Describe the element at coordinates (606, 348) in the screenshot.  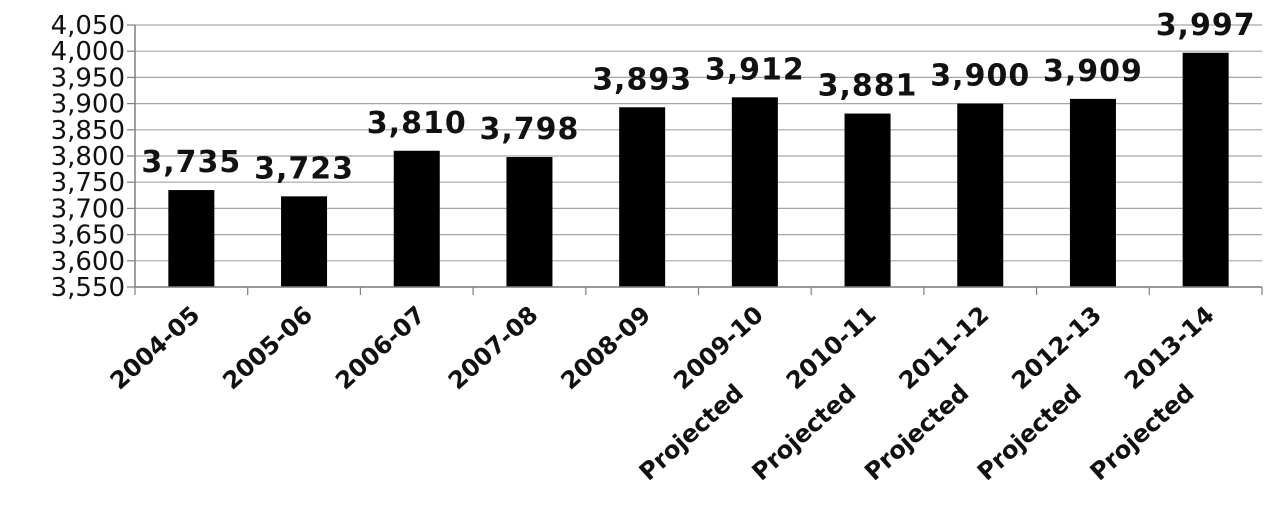
I see `x-category-label: 2008-09` at that location.